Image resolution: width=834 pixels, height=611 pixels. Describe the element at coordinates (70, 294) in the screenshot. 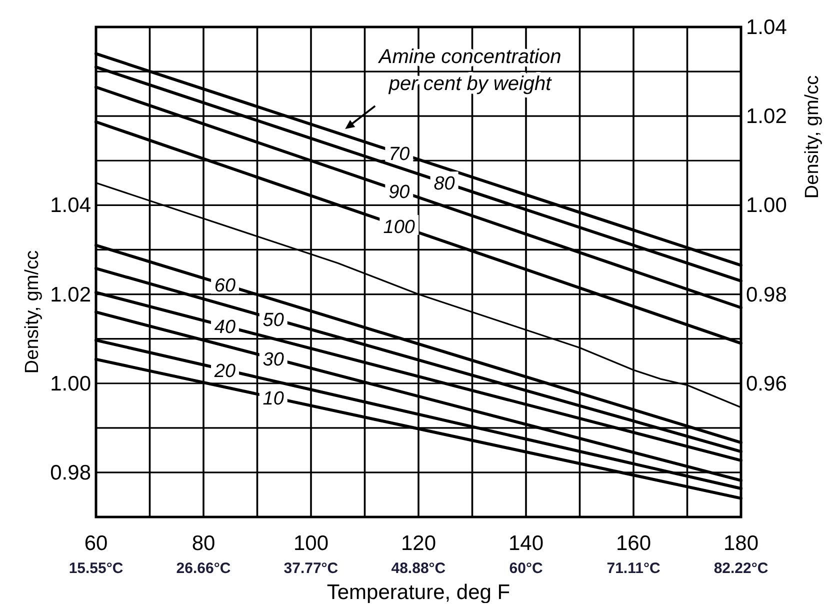

I see `y-tick-label: 1.02` at that location.